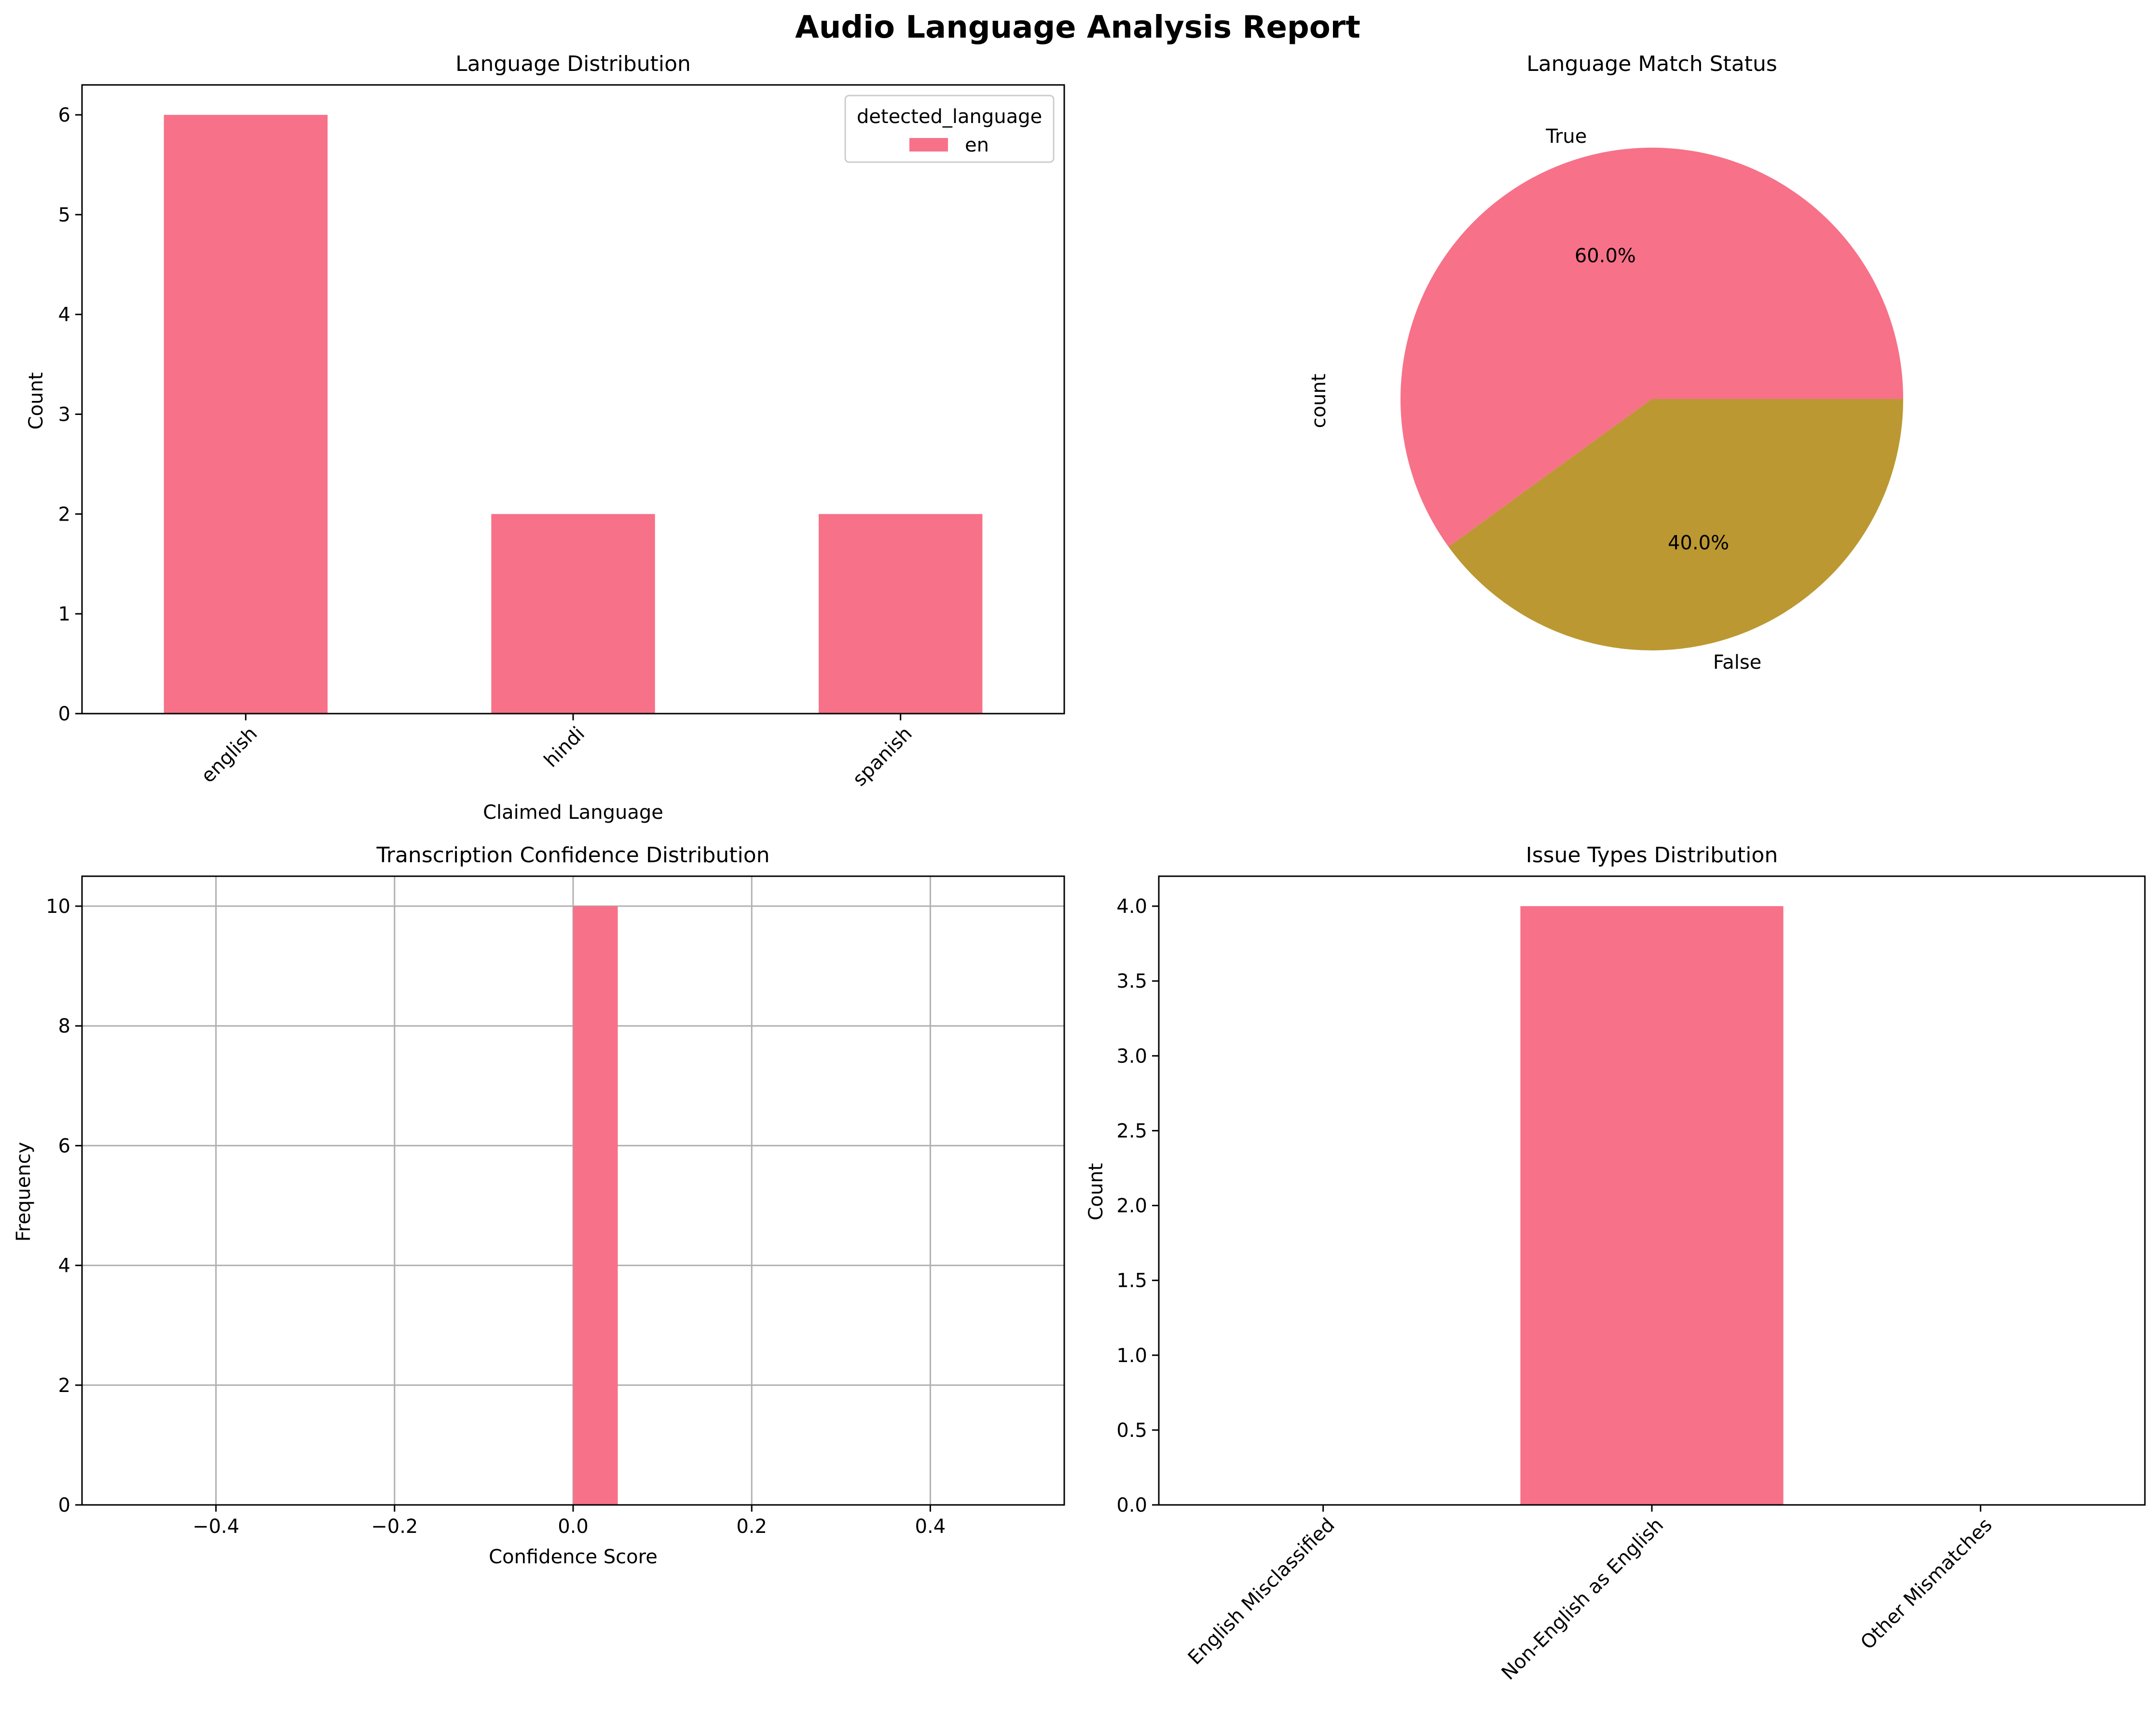 The width and height of the screenshot is (2156, 1709). Describe the element at coordinates (1698, 543) in the screenshot. I see `pie-percent-label: 40.0%` at that location.